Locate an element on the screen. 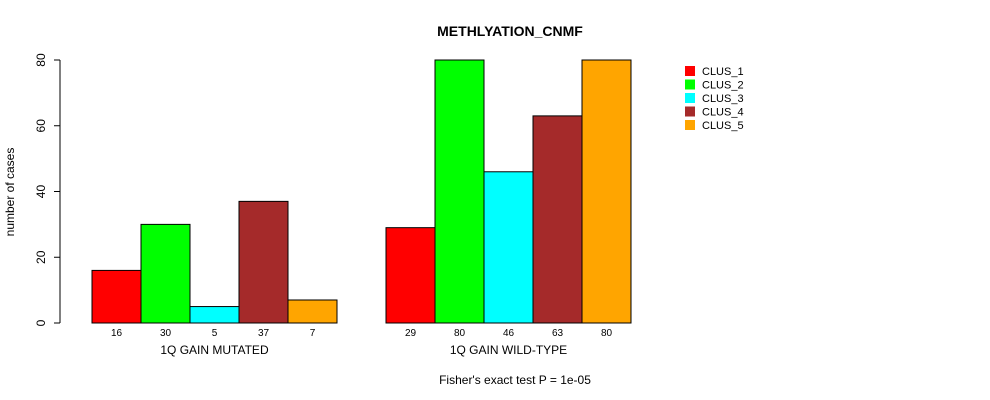 Image resolution: width=990 pixels, height=400 pixels. group-label: 1Q GAIN WILD-TYPE is located at coordinates (508, 350).